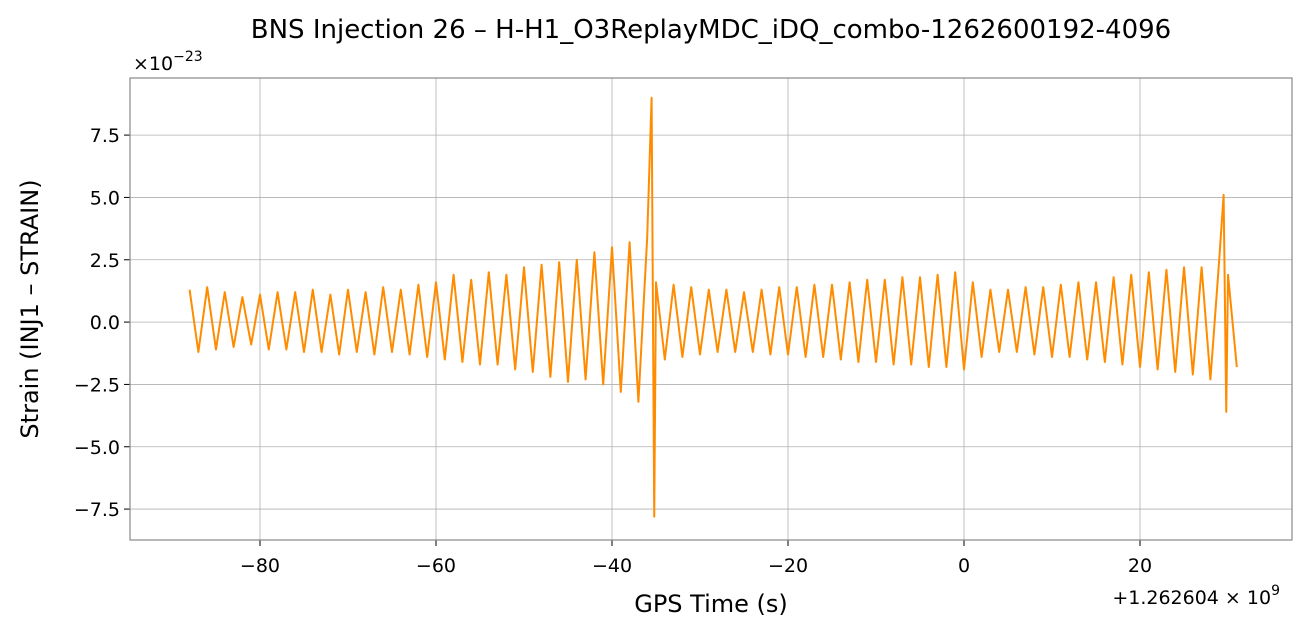  I want to click on x-offset-exponent: 9, so click(1275, 591).